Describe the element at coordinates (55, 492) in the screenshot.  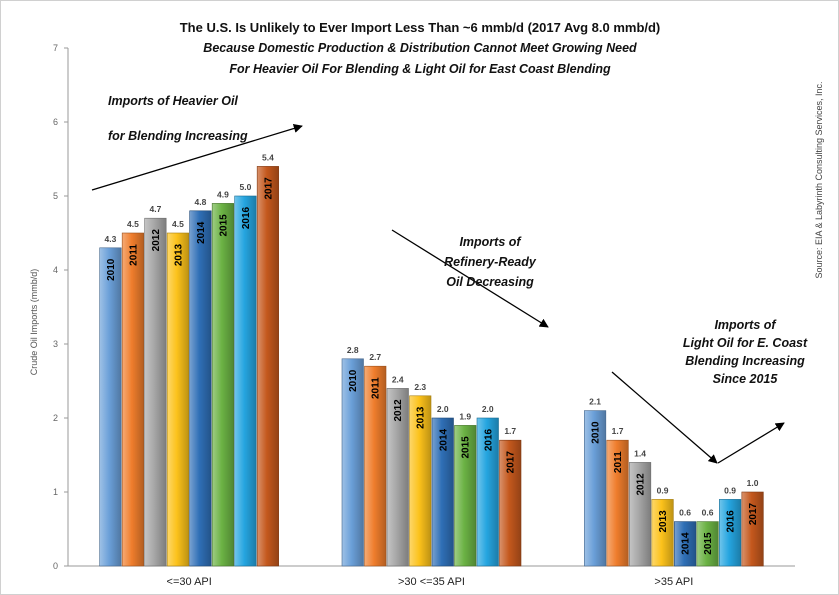
I see `y-tick-label: 1` at that location.